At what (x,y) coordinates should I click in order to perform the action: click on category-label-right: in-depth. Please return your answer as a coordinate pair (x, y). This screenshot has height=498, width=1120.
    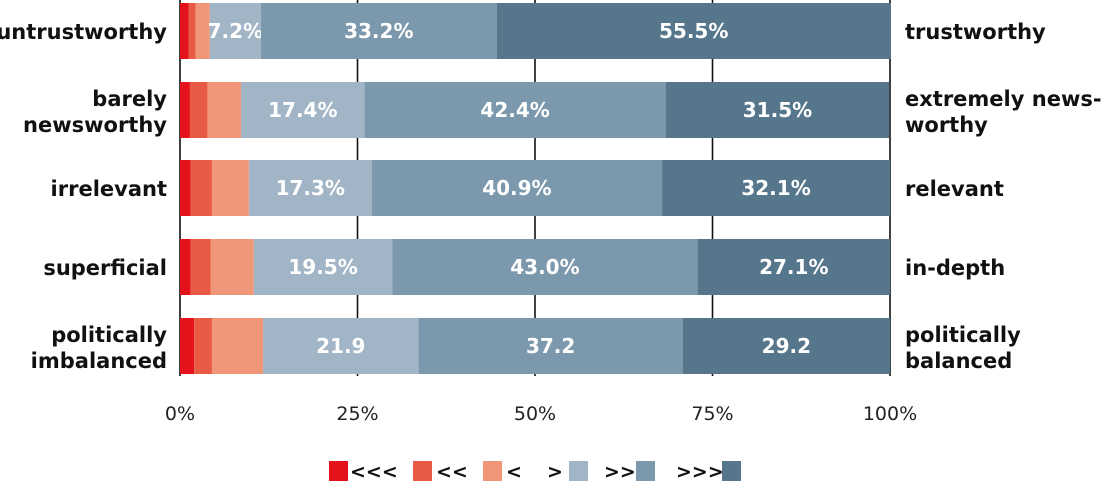
    Looking at the image, I should click on (955, 268).